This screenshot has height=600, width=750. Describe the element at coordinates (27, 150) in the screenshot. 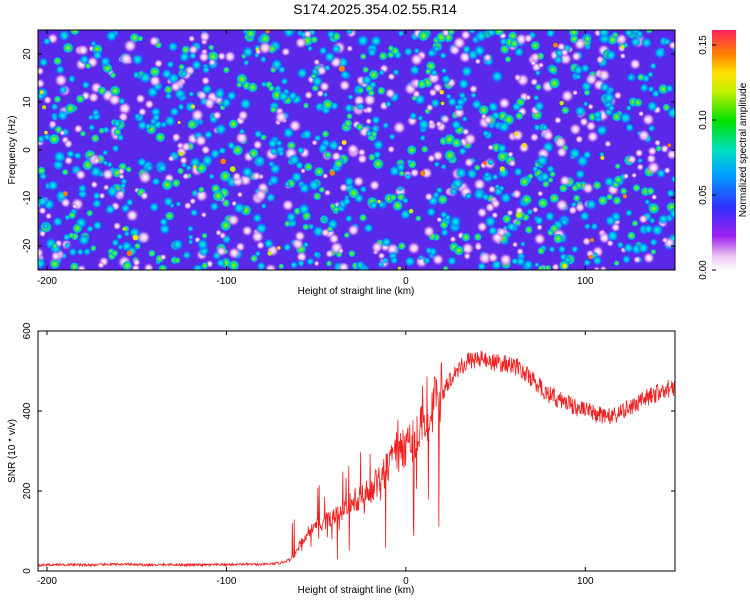

I see `heatmap-y-tick-label: 0` at that location.